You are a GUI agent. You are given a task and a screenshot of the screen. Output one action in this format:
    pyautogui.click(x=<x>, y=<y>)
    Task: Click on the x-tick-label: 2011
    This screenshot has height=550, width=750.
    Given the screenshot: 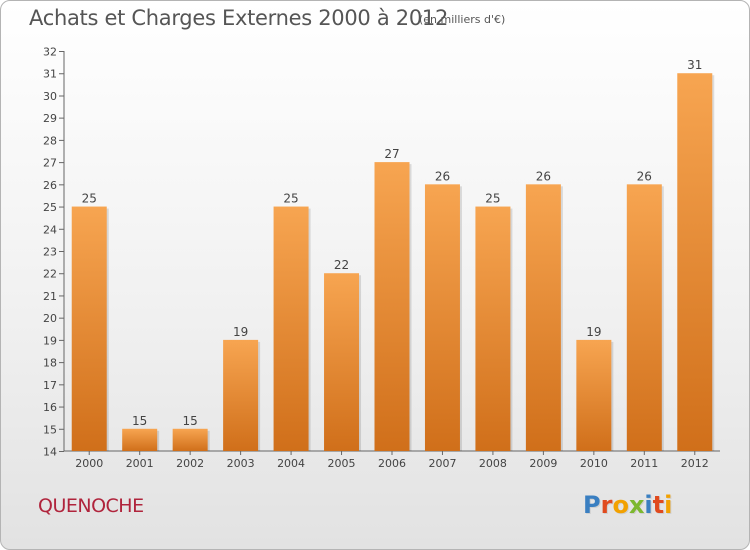 What is the action you would take?
    pyautogui.click(x=644, y=463)
    